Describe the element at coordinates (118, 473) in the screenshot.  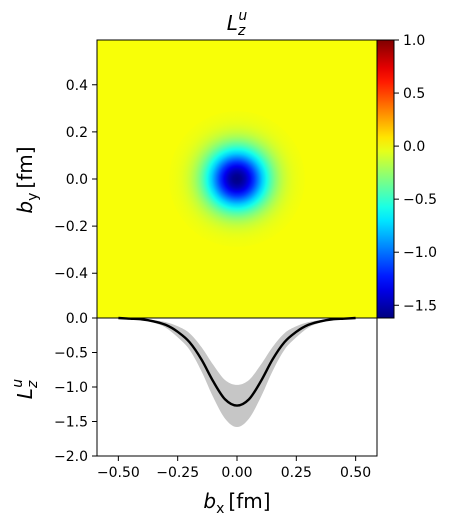
I see `profile-x-tick-label: −0.50` at that location.